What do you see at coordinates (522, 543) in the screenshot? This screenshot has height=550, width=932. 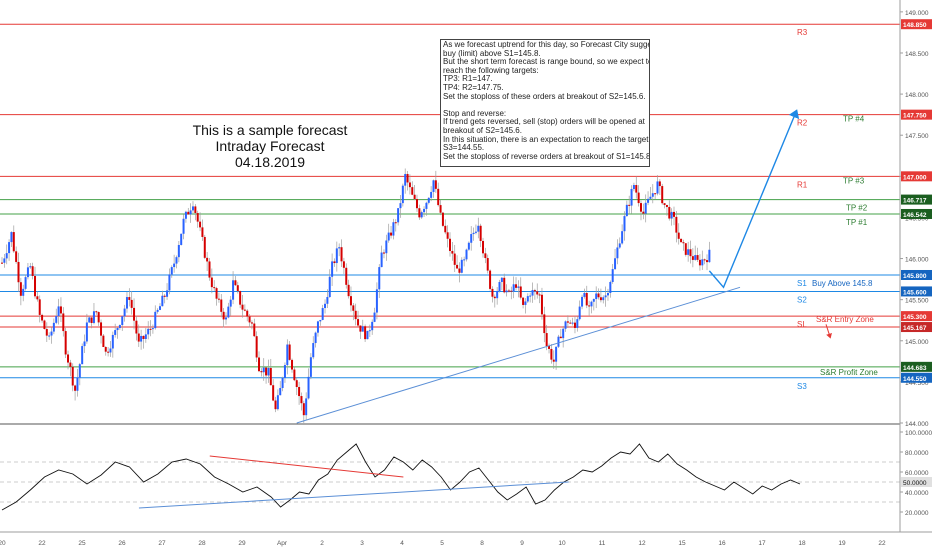 I see `time-tick-label: 9` at bounding box center [522, 543].